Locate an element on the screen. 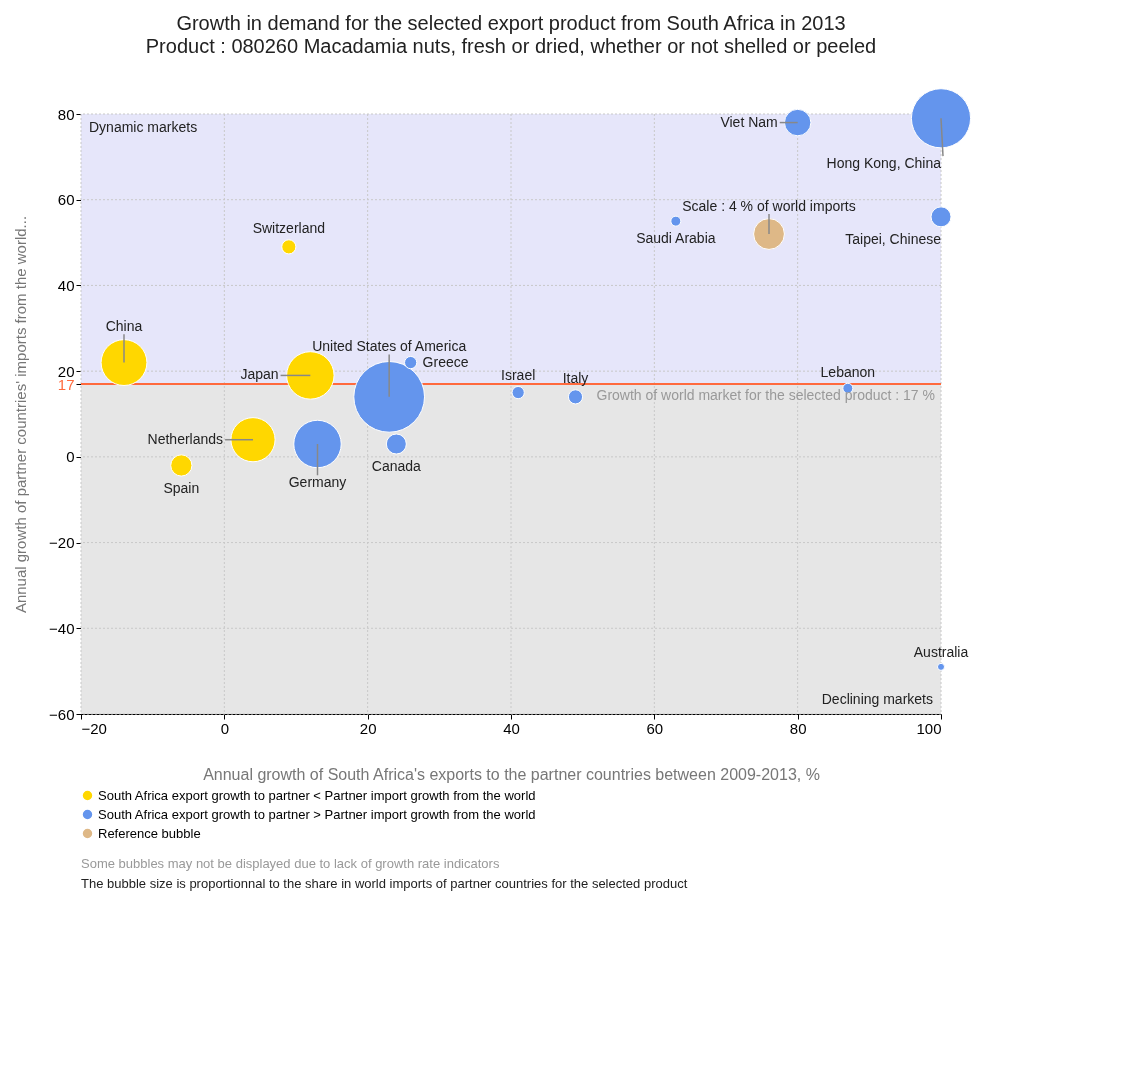  annotation: Scale : 4 % of world imports is located at coordinates (769, 205).